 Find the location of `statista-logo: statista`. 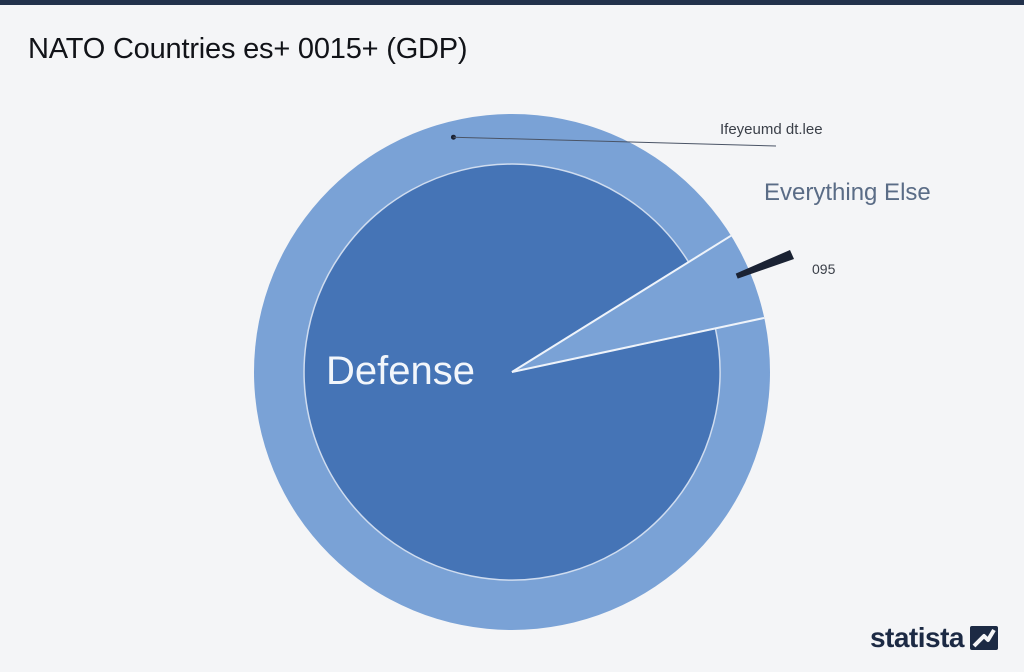

statista-logo: statista is located at coordinates (934, 638).